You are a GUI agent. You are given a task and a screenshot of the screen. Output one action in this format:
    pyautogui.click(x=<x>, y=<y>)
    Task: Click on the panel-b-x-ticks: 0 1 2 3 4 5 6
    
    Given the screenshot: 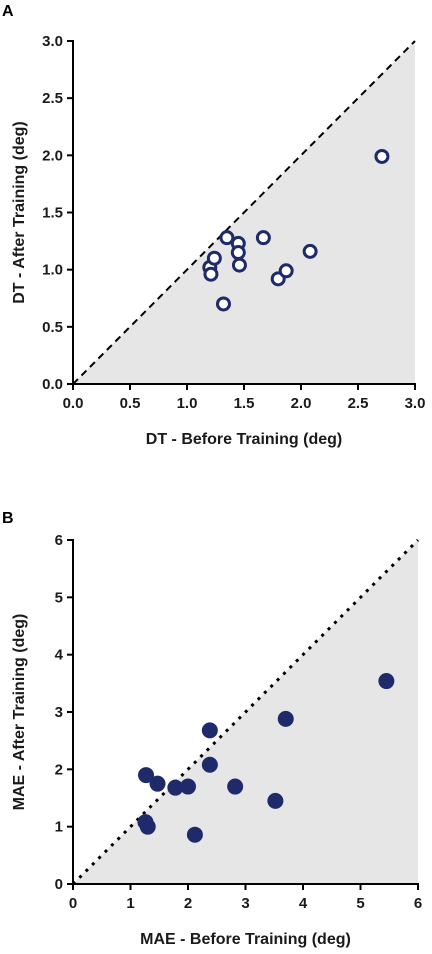 What is the action you would take?
    pyautogui.click(x=245, y=898)
    